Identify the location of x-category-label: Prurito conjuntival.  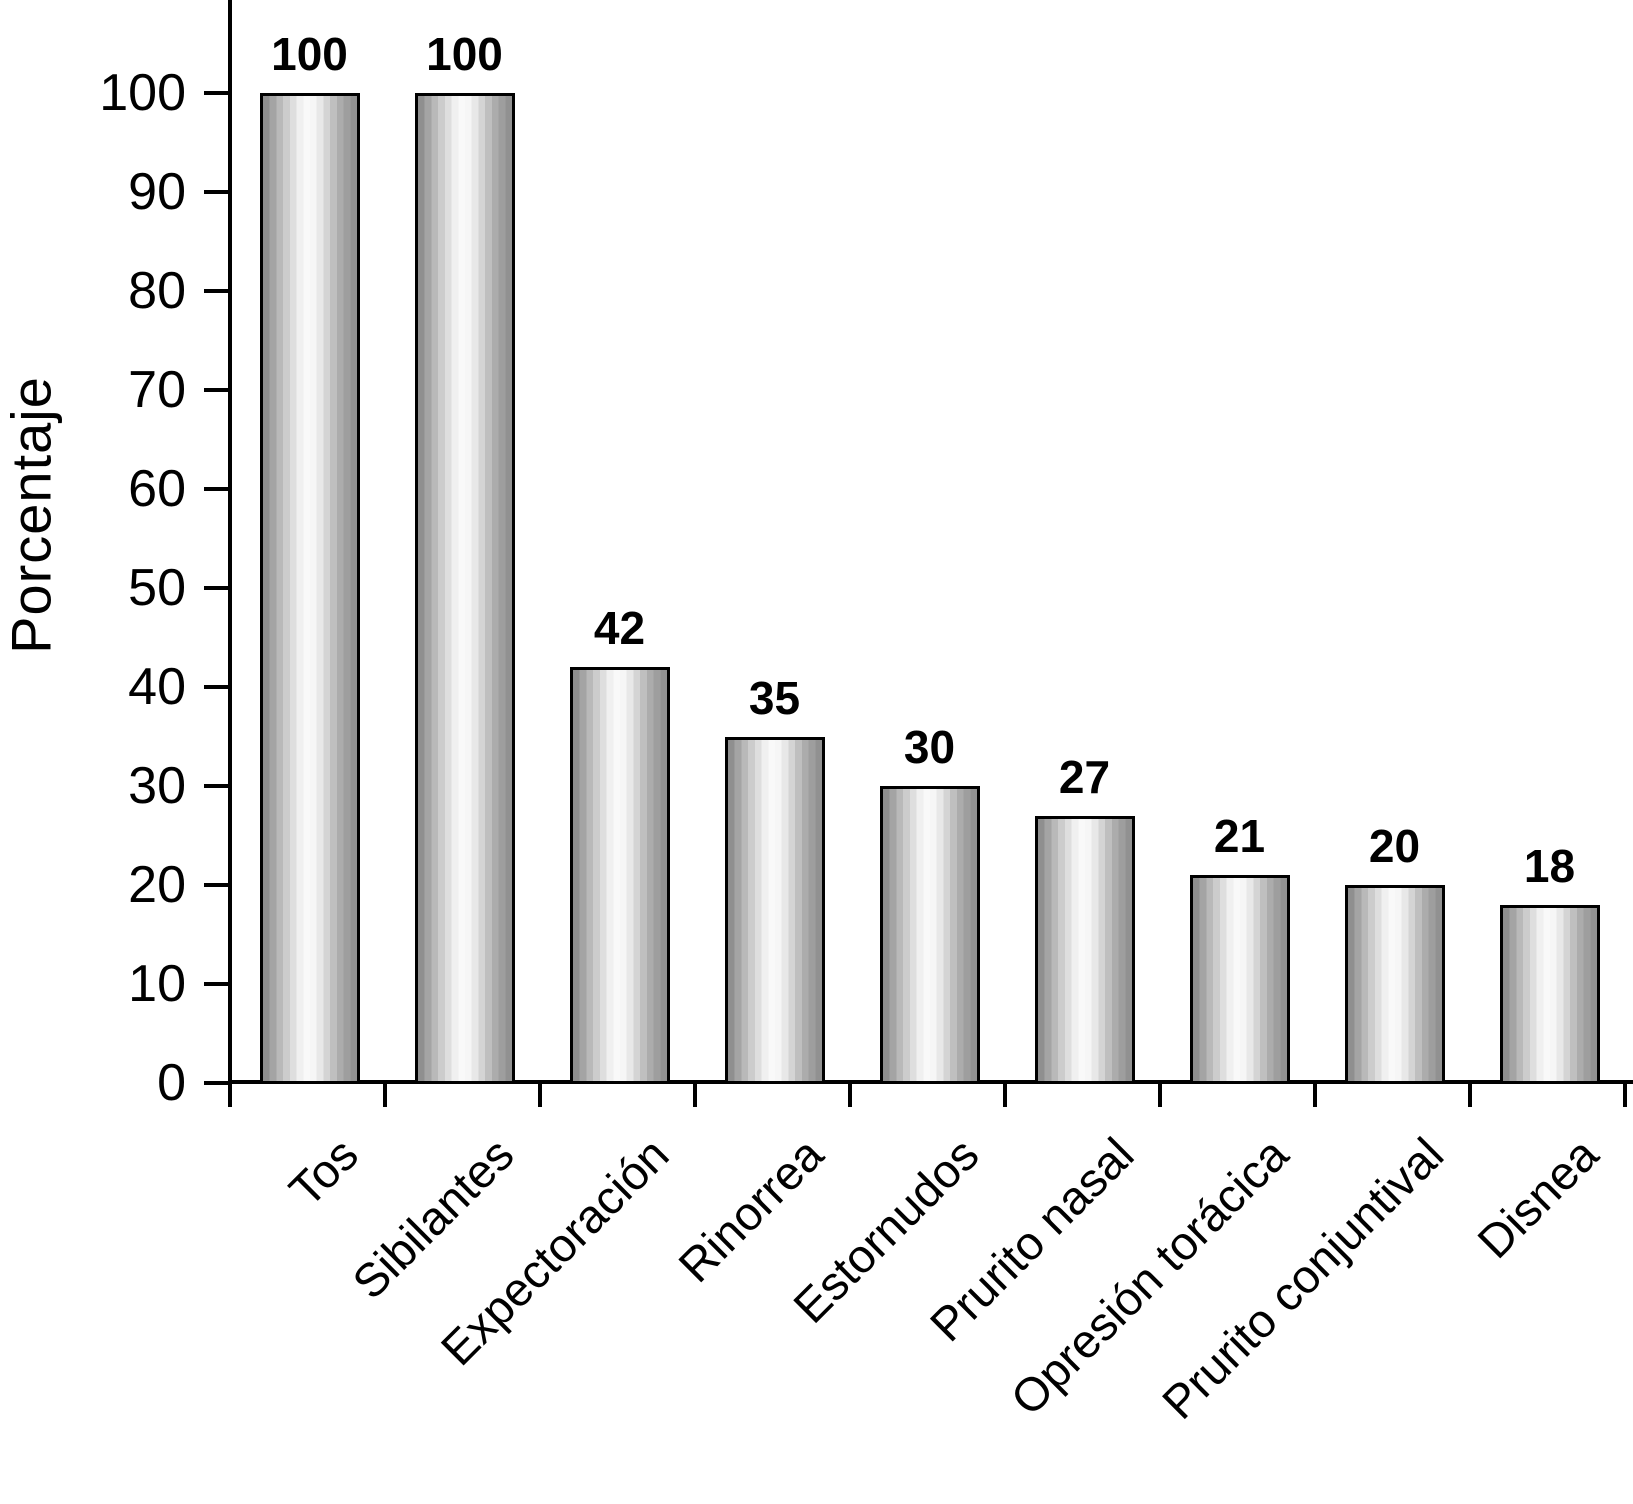
(1302, 1278).